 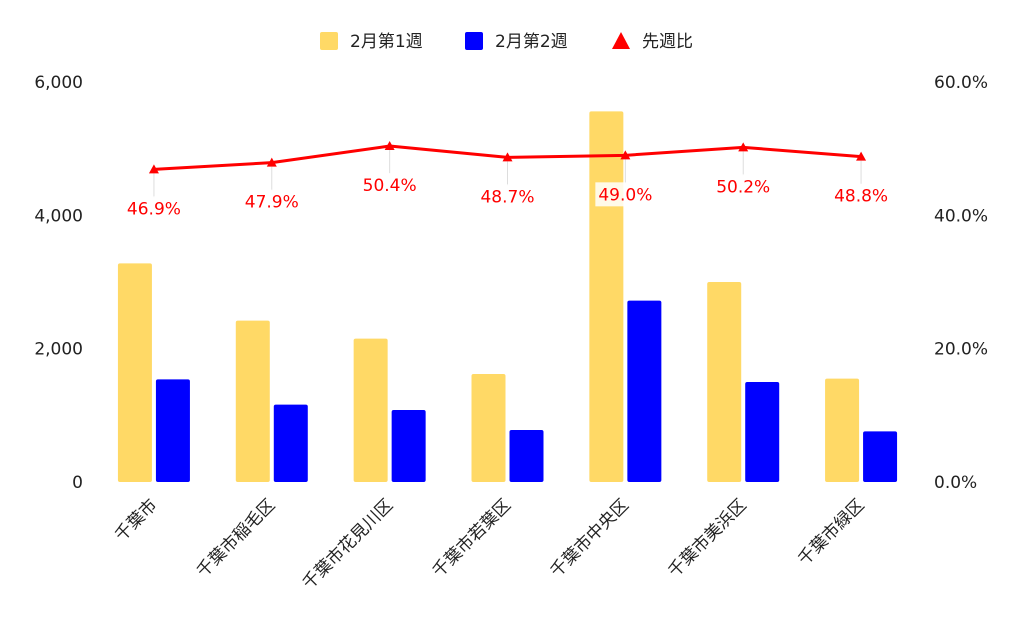 I want to click on right-y-axis: 0.0% 20.0% 40.0% 60.0%, so click(x=961, y=283).